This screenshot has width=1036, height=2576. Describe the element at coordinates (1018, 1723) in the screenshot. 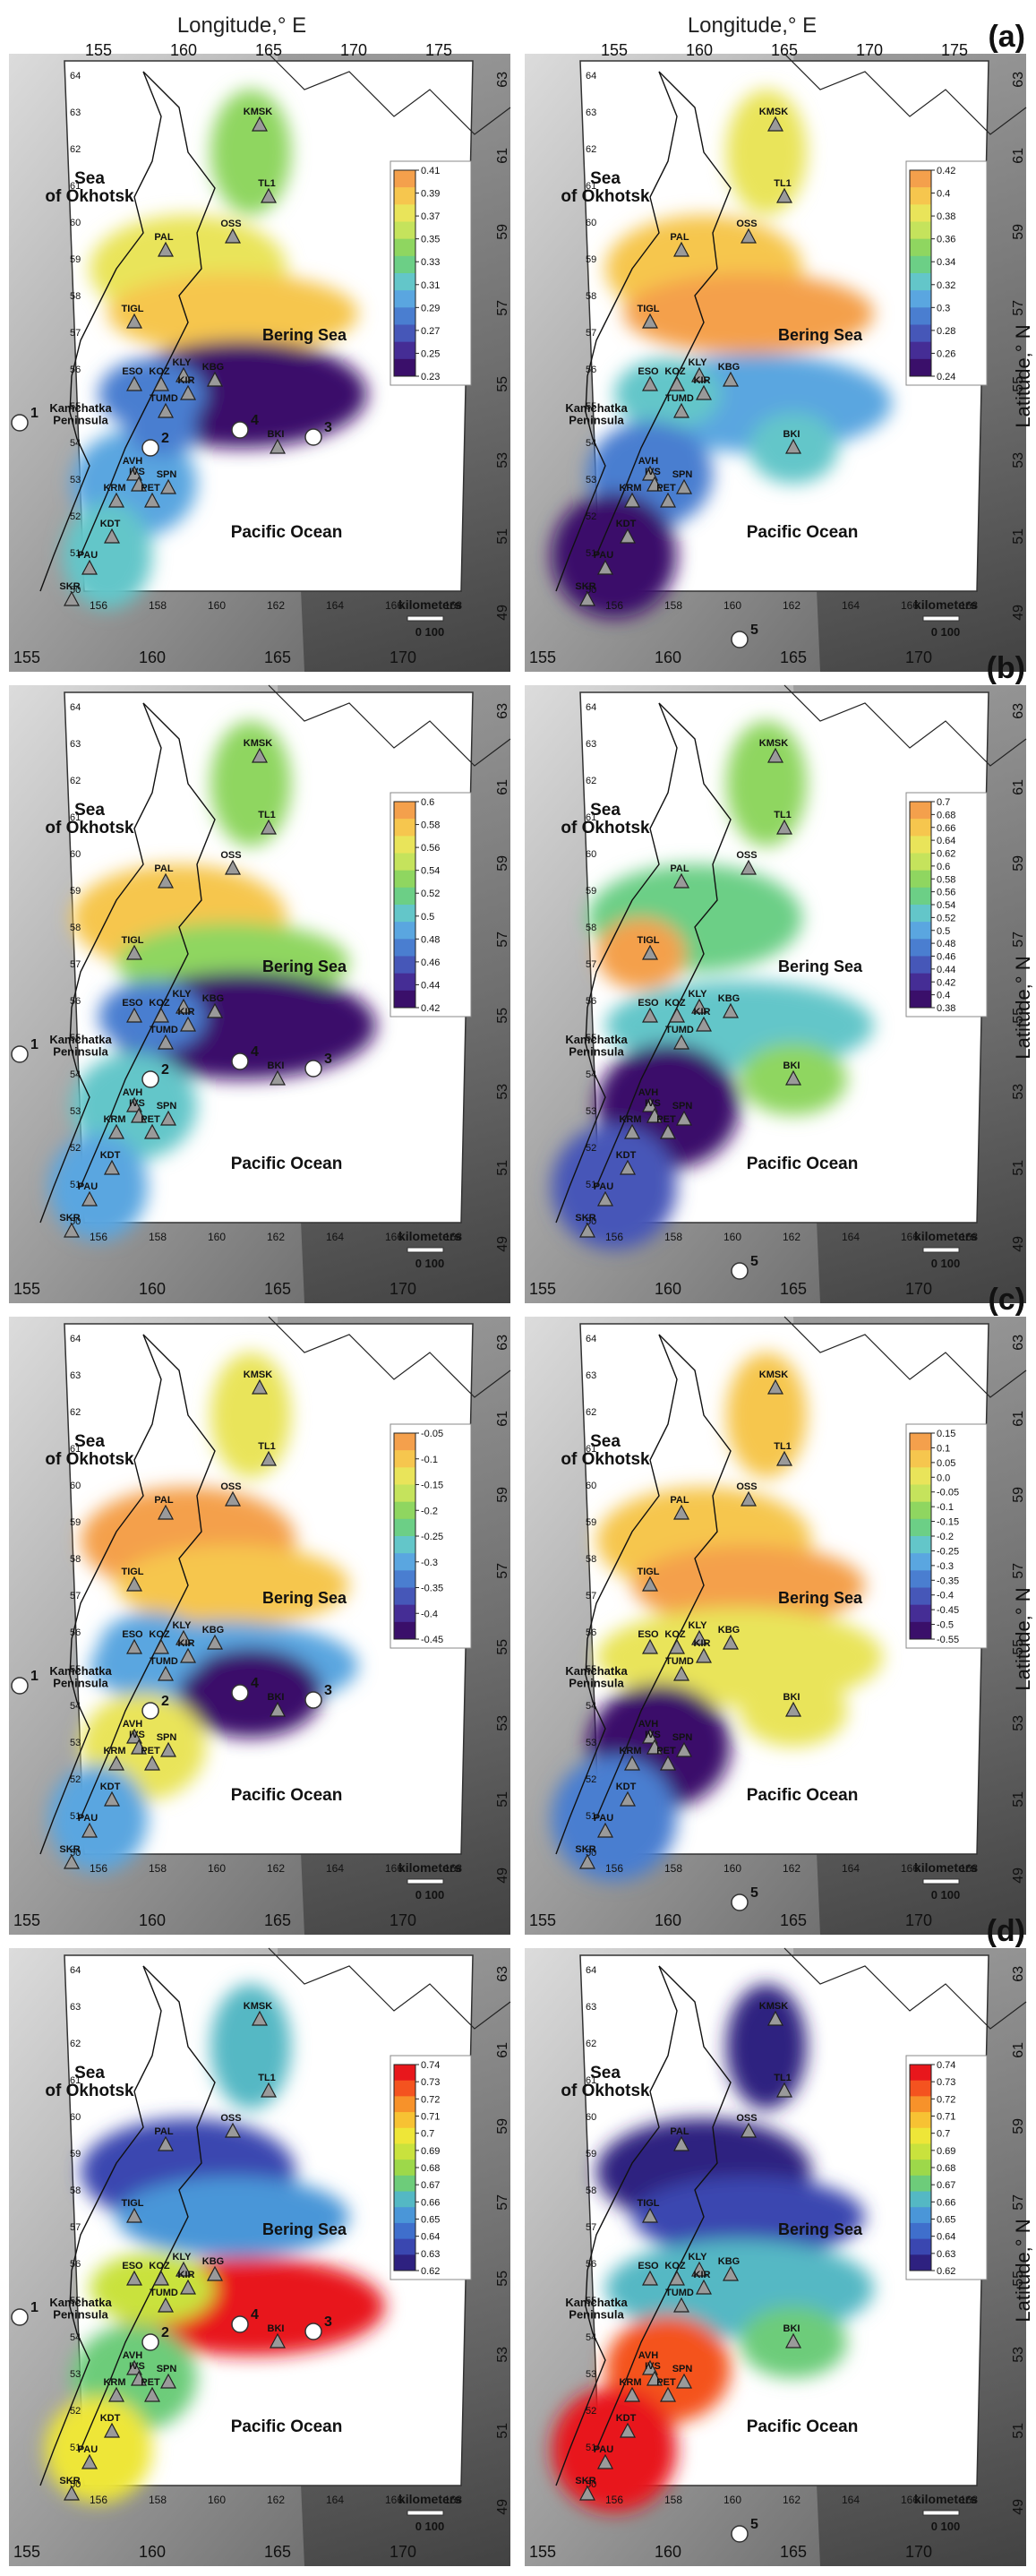

I see `right-lat-tick: 53` at that location.